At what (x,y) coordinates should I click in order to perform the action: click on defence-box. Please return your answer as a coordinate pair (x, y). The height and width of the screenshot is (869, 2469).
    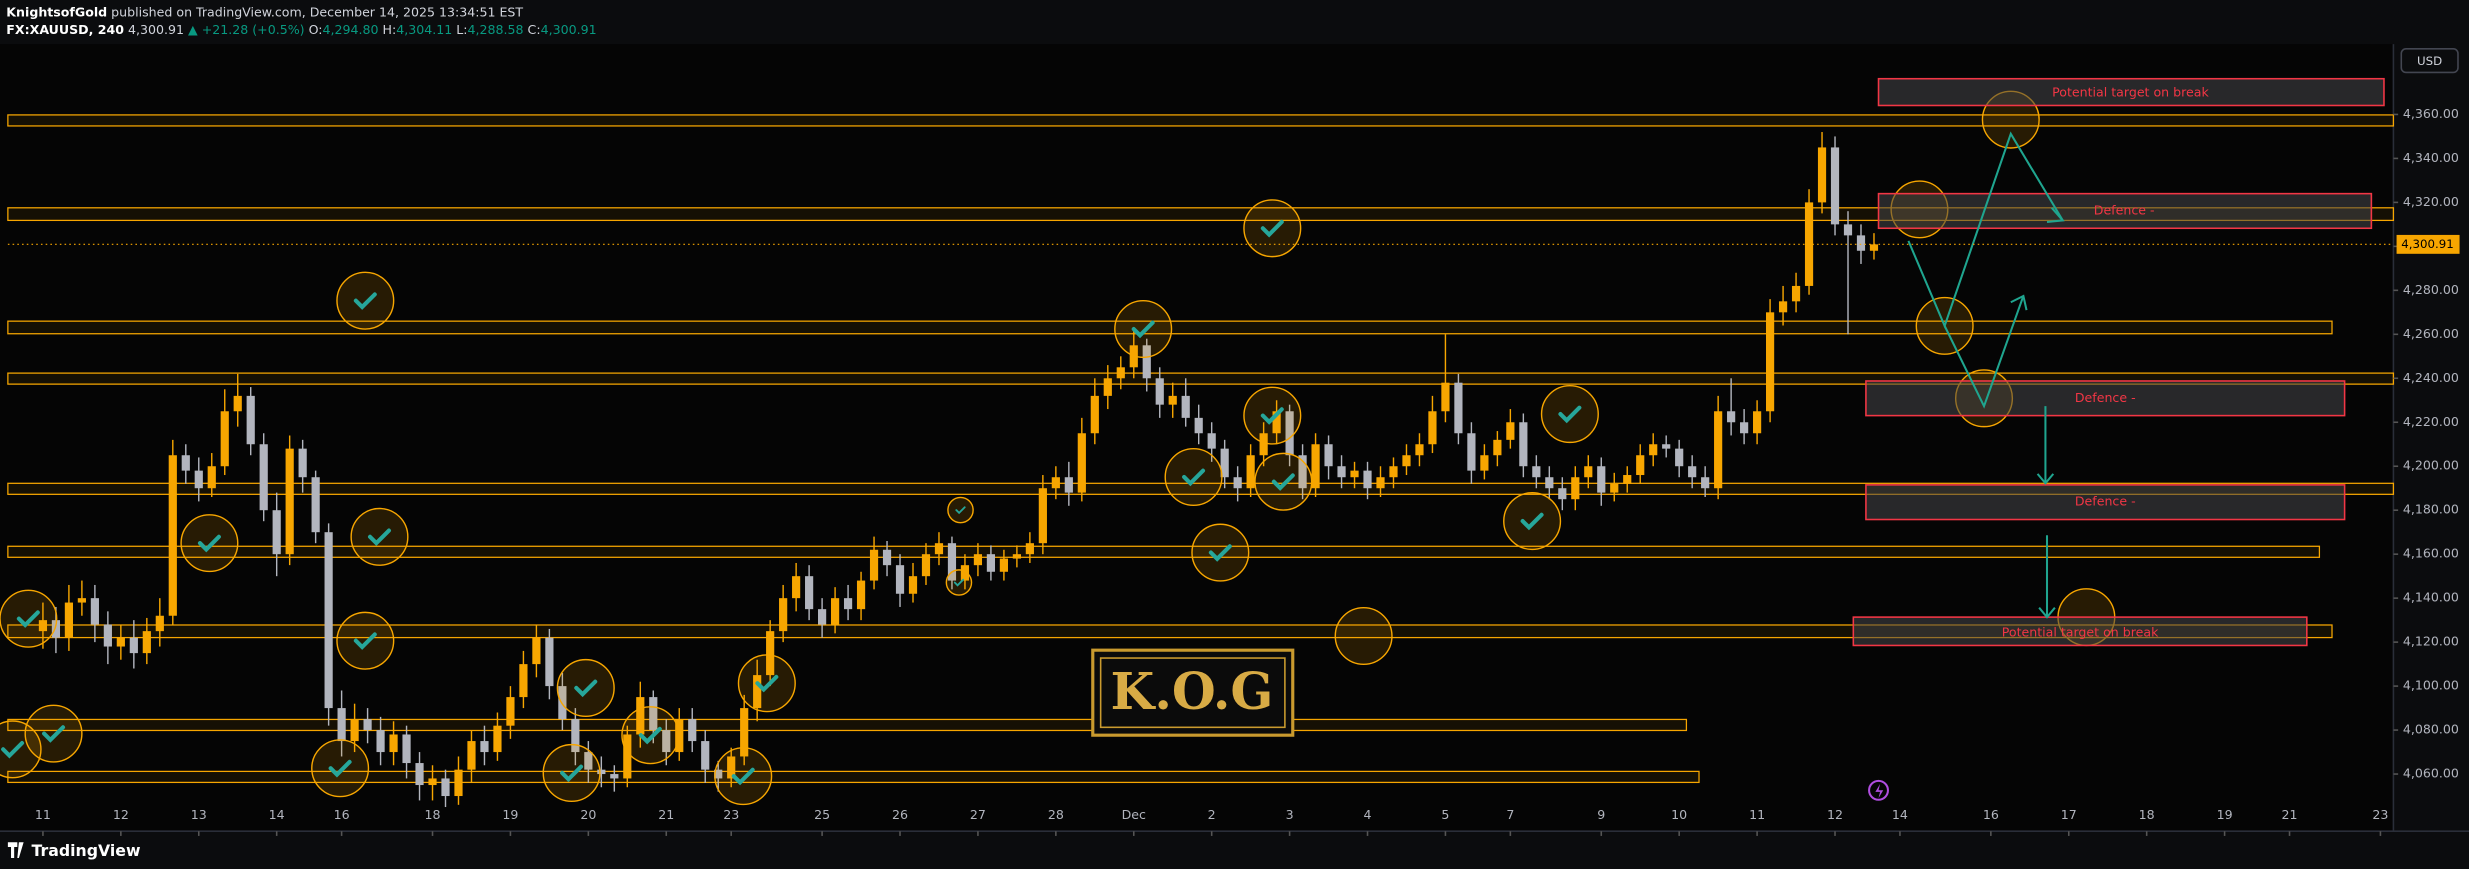
    Looking at the image, I should click on (2125, 211).